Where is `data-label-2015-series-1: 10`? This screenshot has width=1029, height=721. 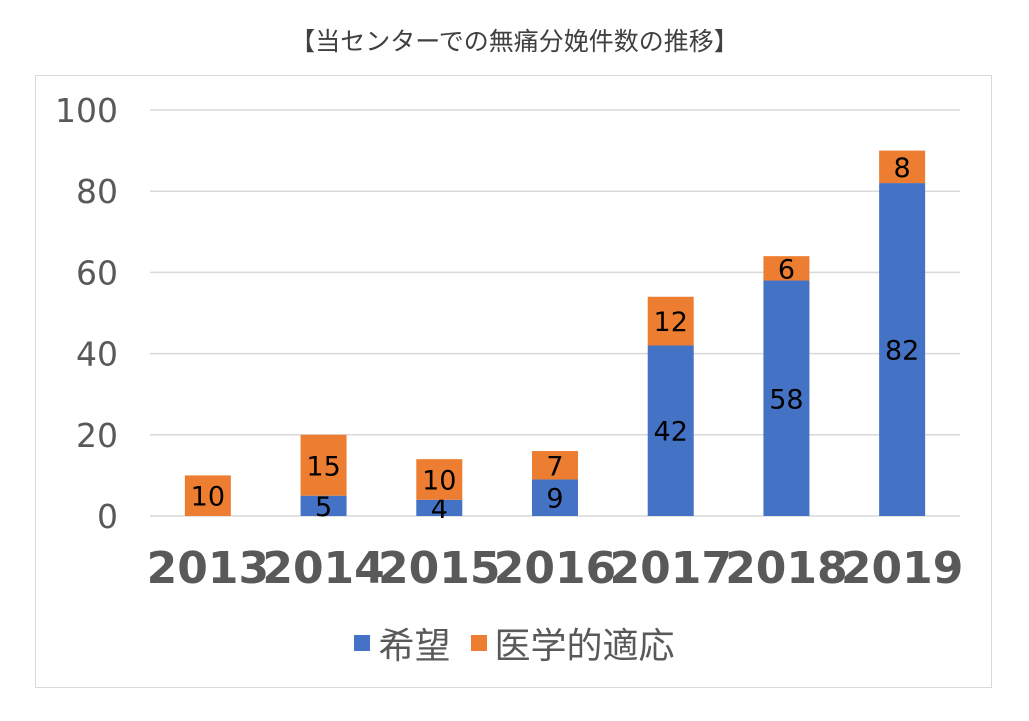
data-label-2015-series-1: 10 is located at coordinates (439, 480).